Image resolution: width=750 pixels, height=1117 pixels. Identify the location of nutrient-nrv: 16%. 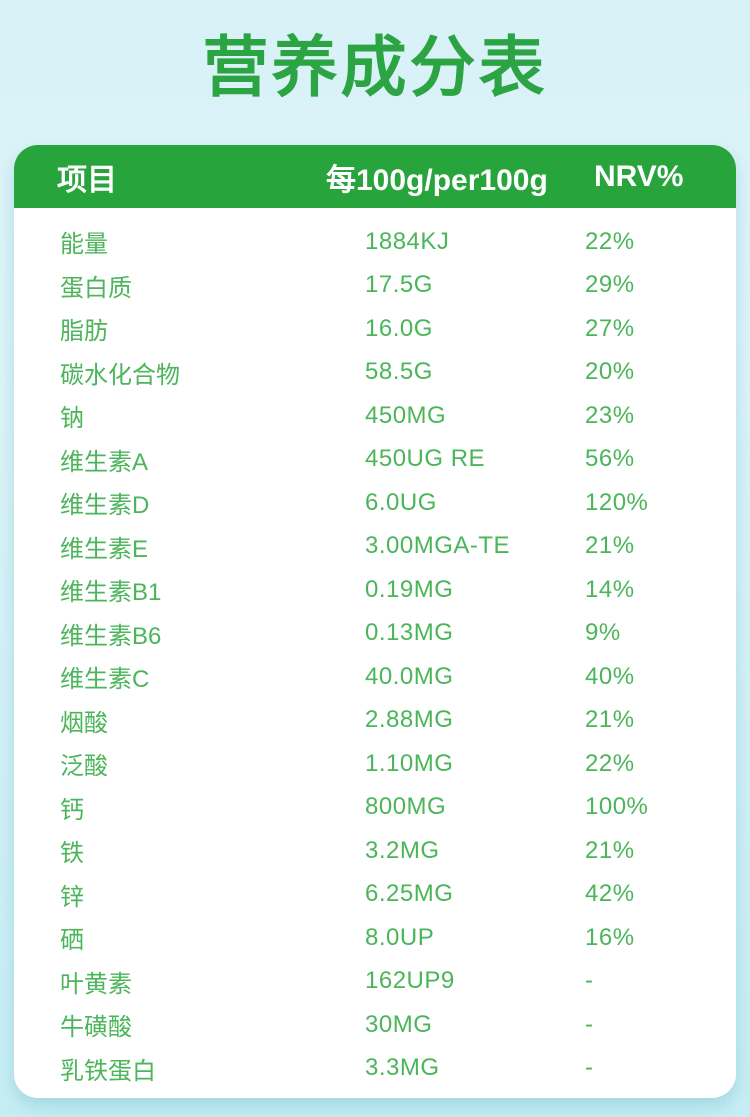
(610, 937).